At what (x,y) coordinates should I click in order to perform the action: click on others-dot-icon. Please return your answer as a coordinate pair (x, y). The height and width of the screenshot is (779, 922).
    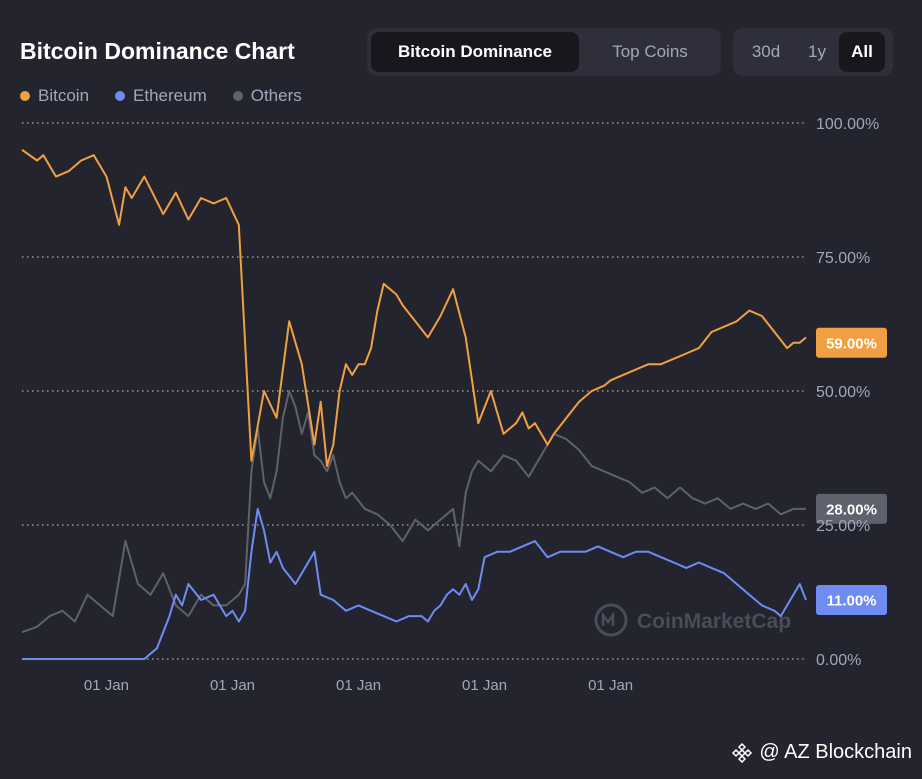
    Looking at the image, I should click on (237, 96).